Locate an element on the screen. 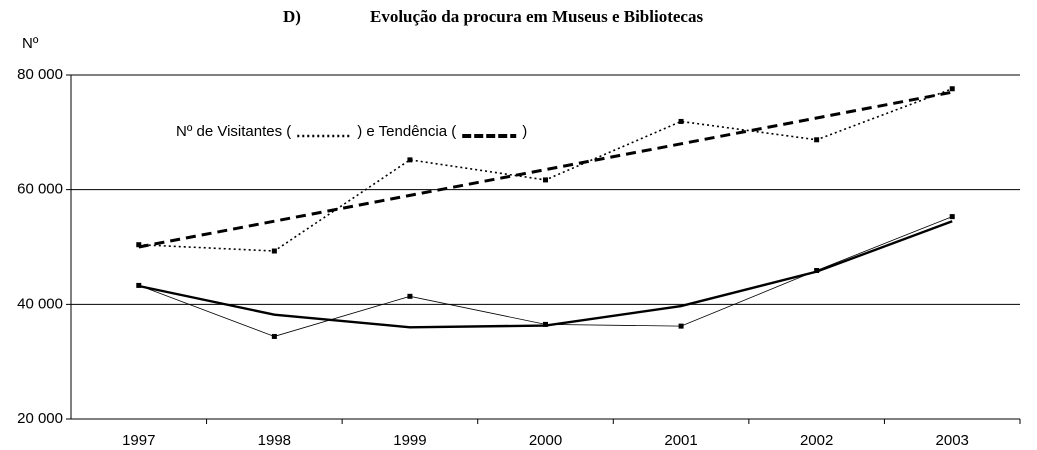  y-axis-label: Nº is located at coordinates (30, 43).